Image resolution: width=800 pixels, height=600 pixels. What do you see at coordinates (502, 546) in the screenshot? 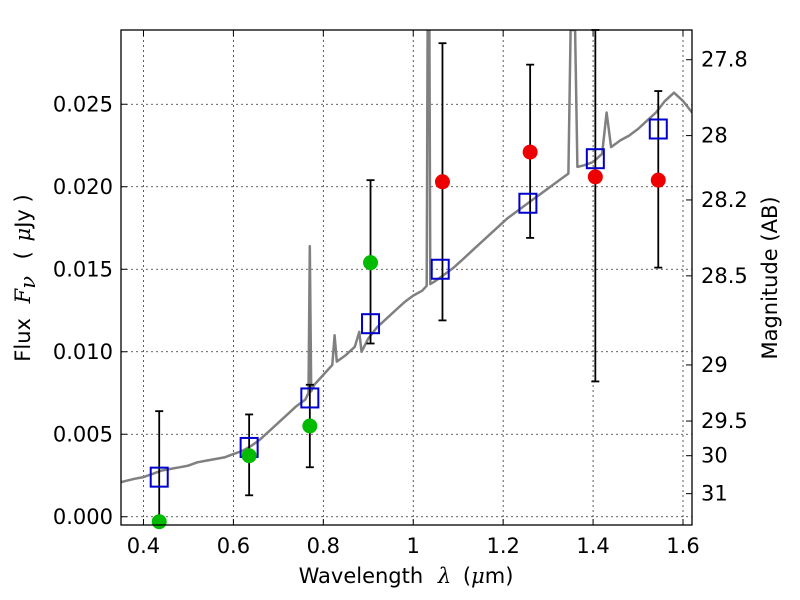
I see `x-tick-label-4: 1.2` at bounding box center [502, 546].